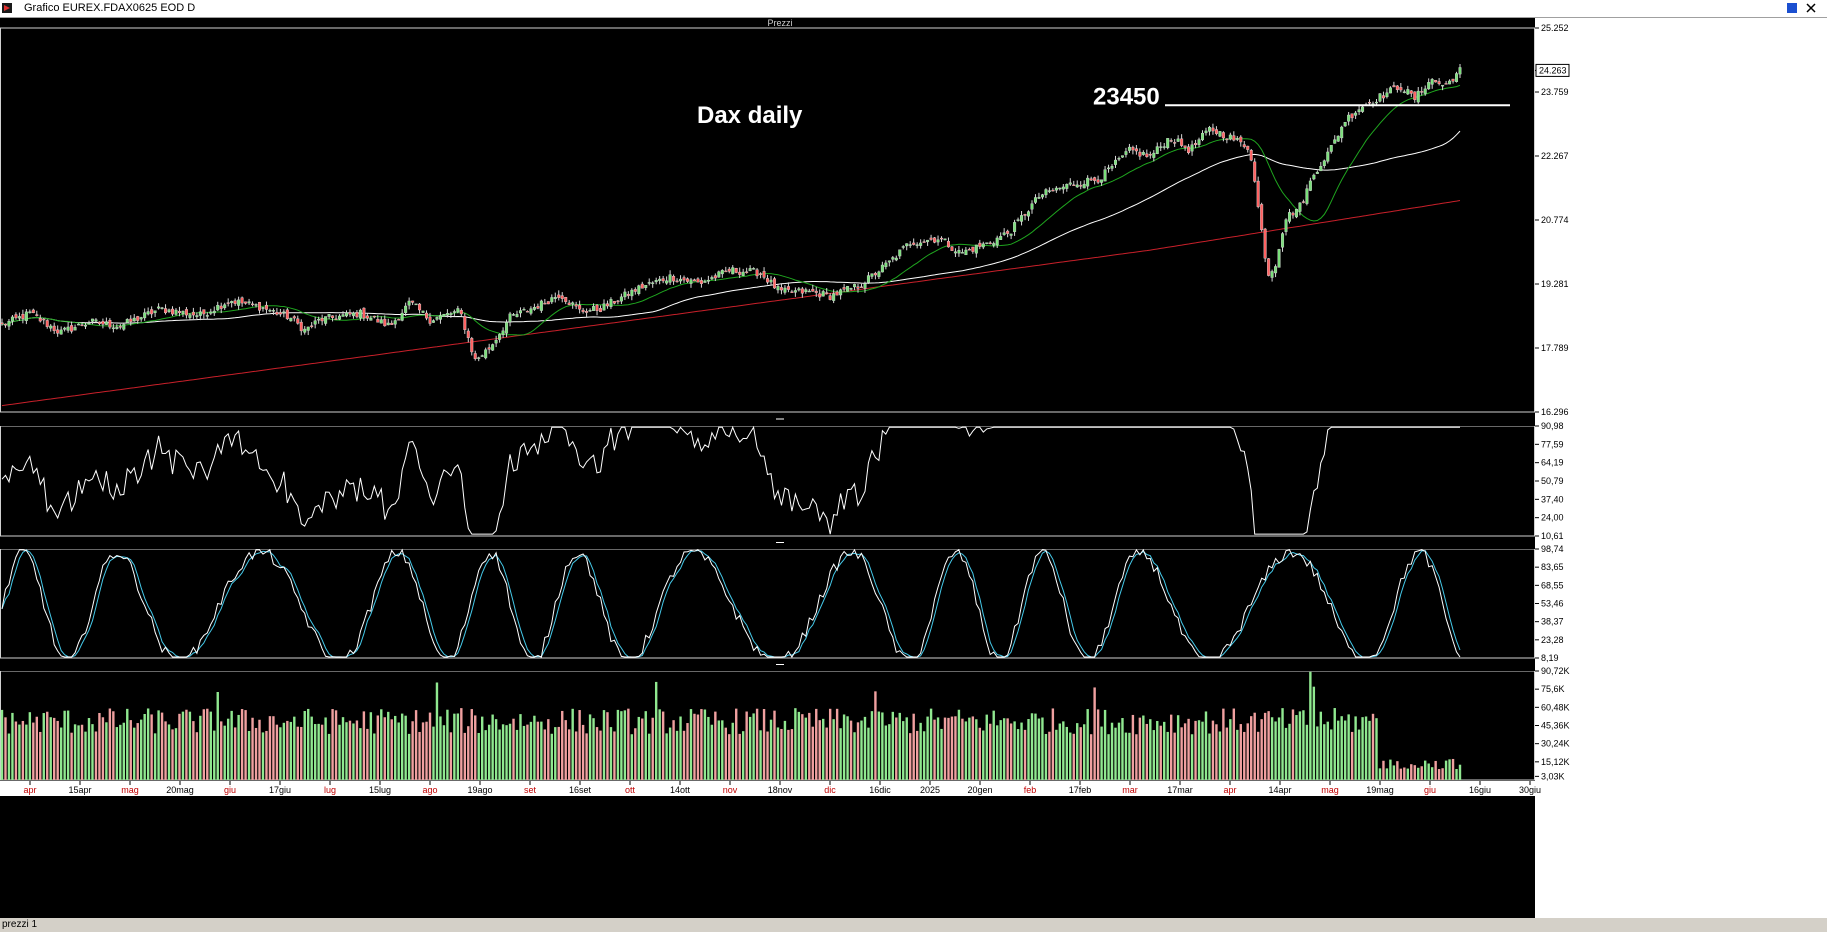 This screenshot has width=1827, height=932. Describe the element at coordinates (7, 8) in the screenshot. I see `chart-window-icon` at that location.